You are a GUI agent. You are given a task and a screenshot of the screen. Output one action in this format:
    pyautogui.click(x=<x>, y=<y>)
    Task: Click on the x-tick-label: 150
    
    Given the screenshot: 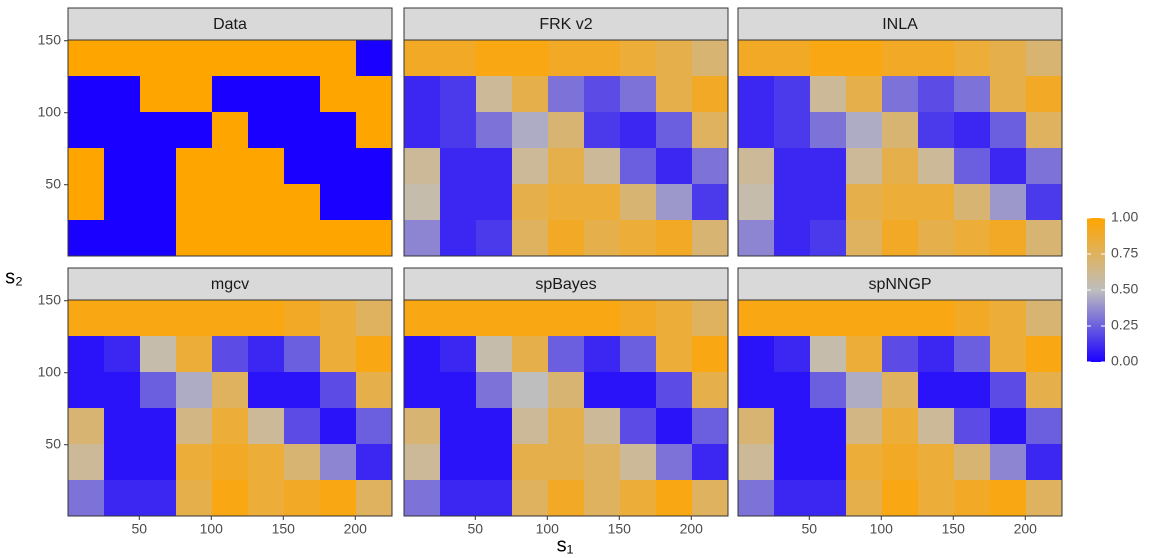 What is the action you would take?
    pyautogui.click(x=954, y=529)
    